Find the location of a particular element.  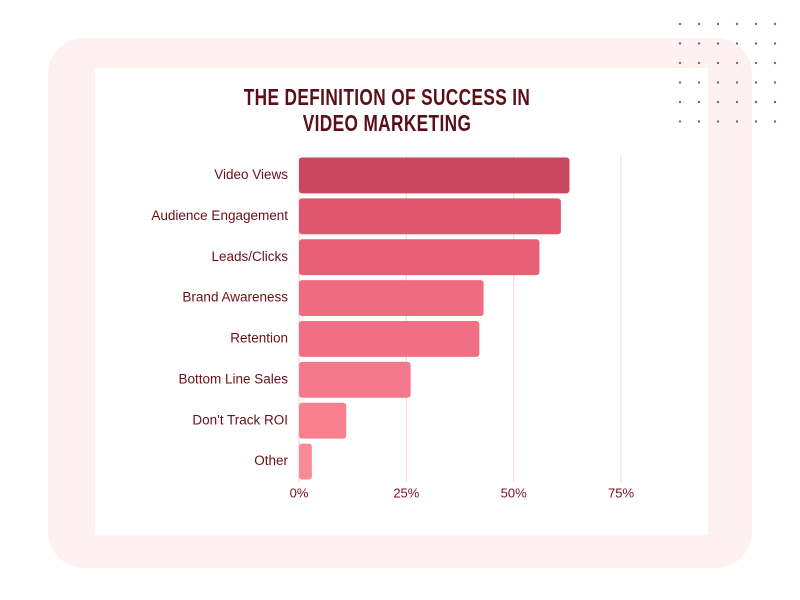

x-tick-label: 75% is located at coordinates (621, 492).